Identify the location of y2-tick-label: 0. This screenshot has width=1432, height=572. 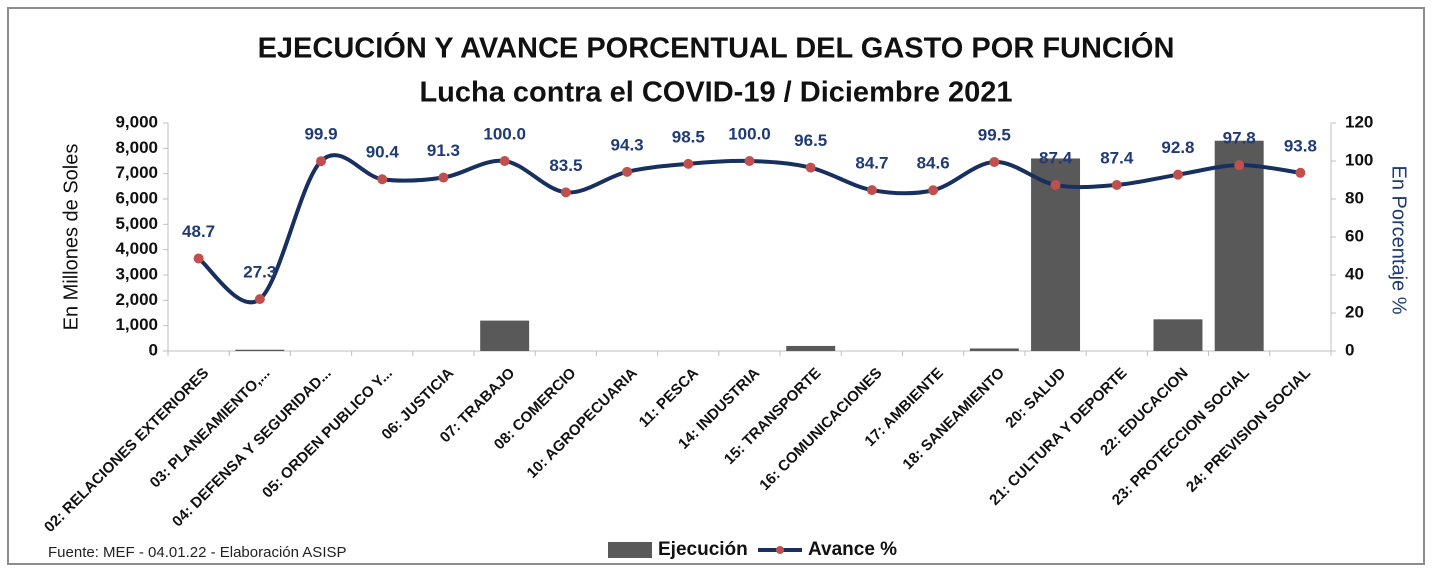
(1349, 349).